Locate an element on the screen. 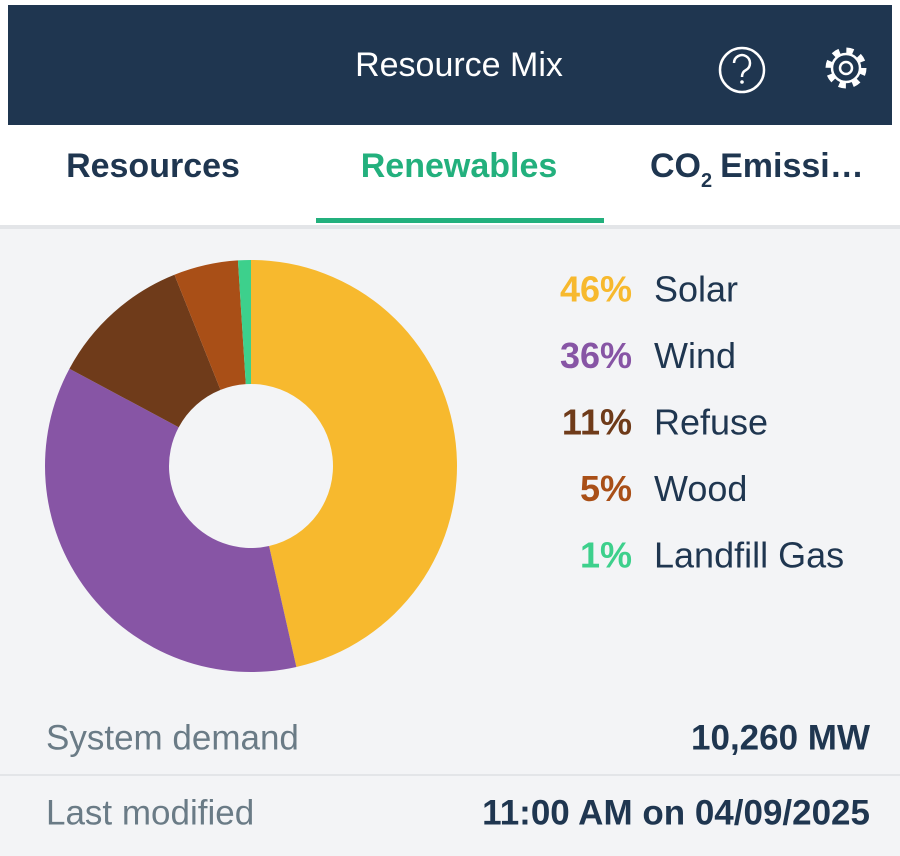 This screenshot has width=900, height=856. gear-hole is located at coordinates (846, 68).